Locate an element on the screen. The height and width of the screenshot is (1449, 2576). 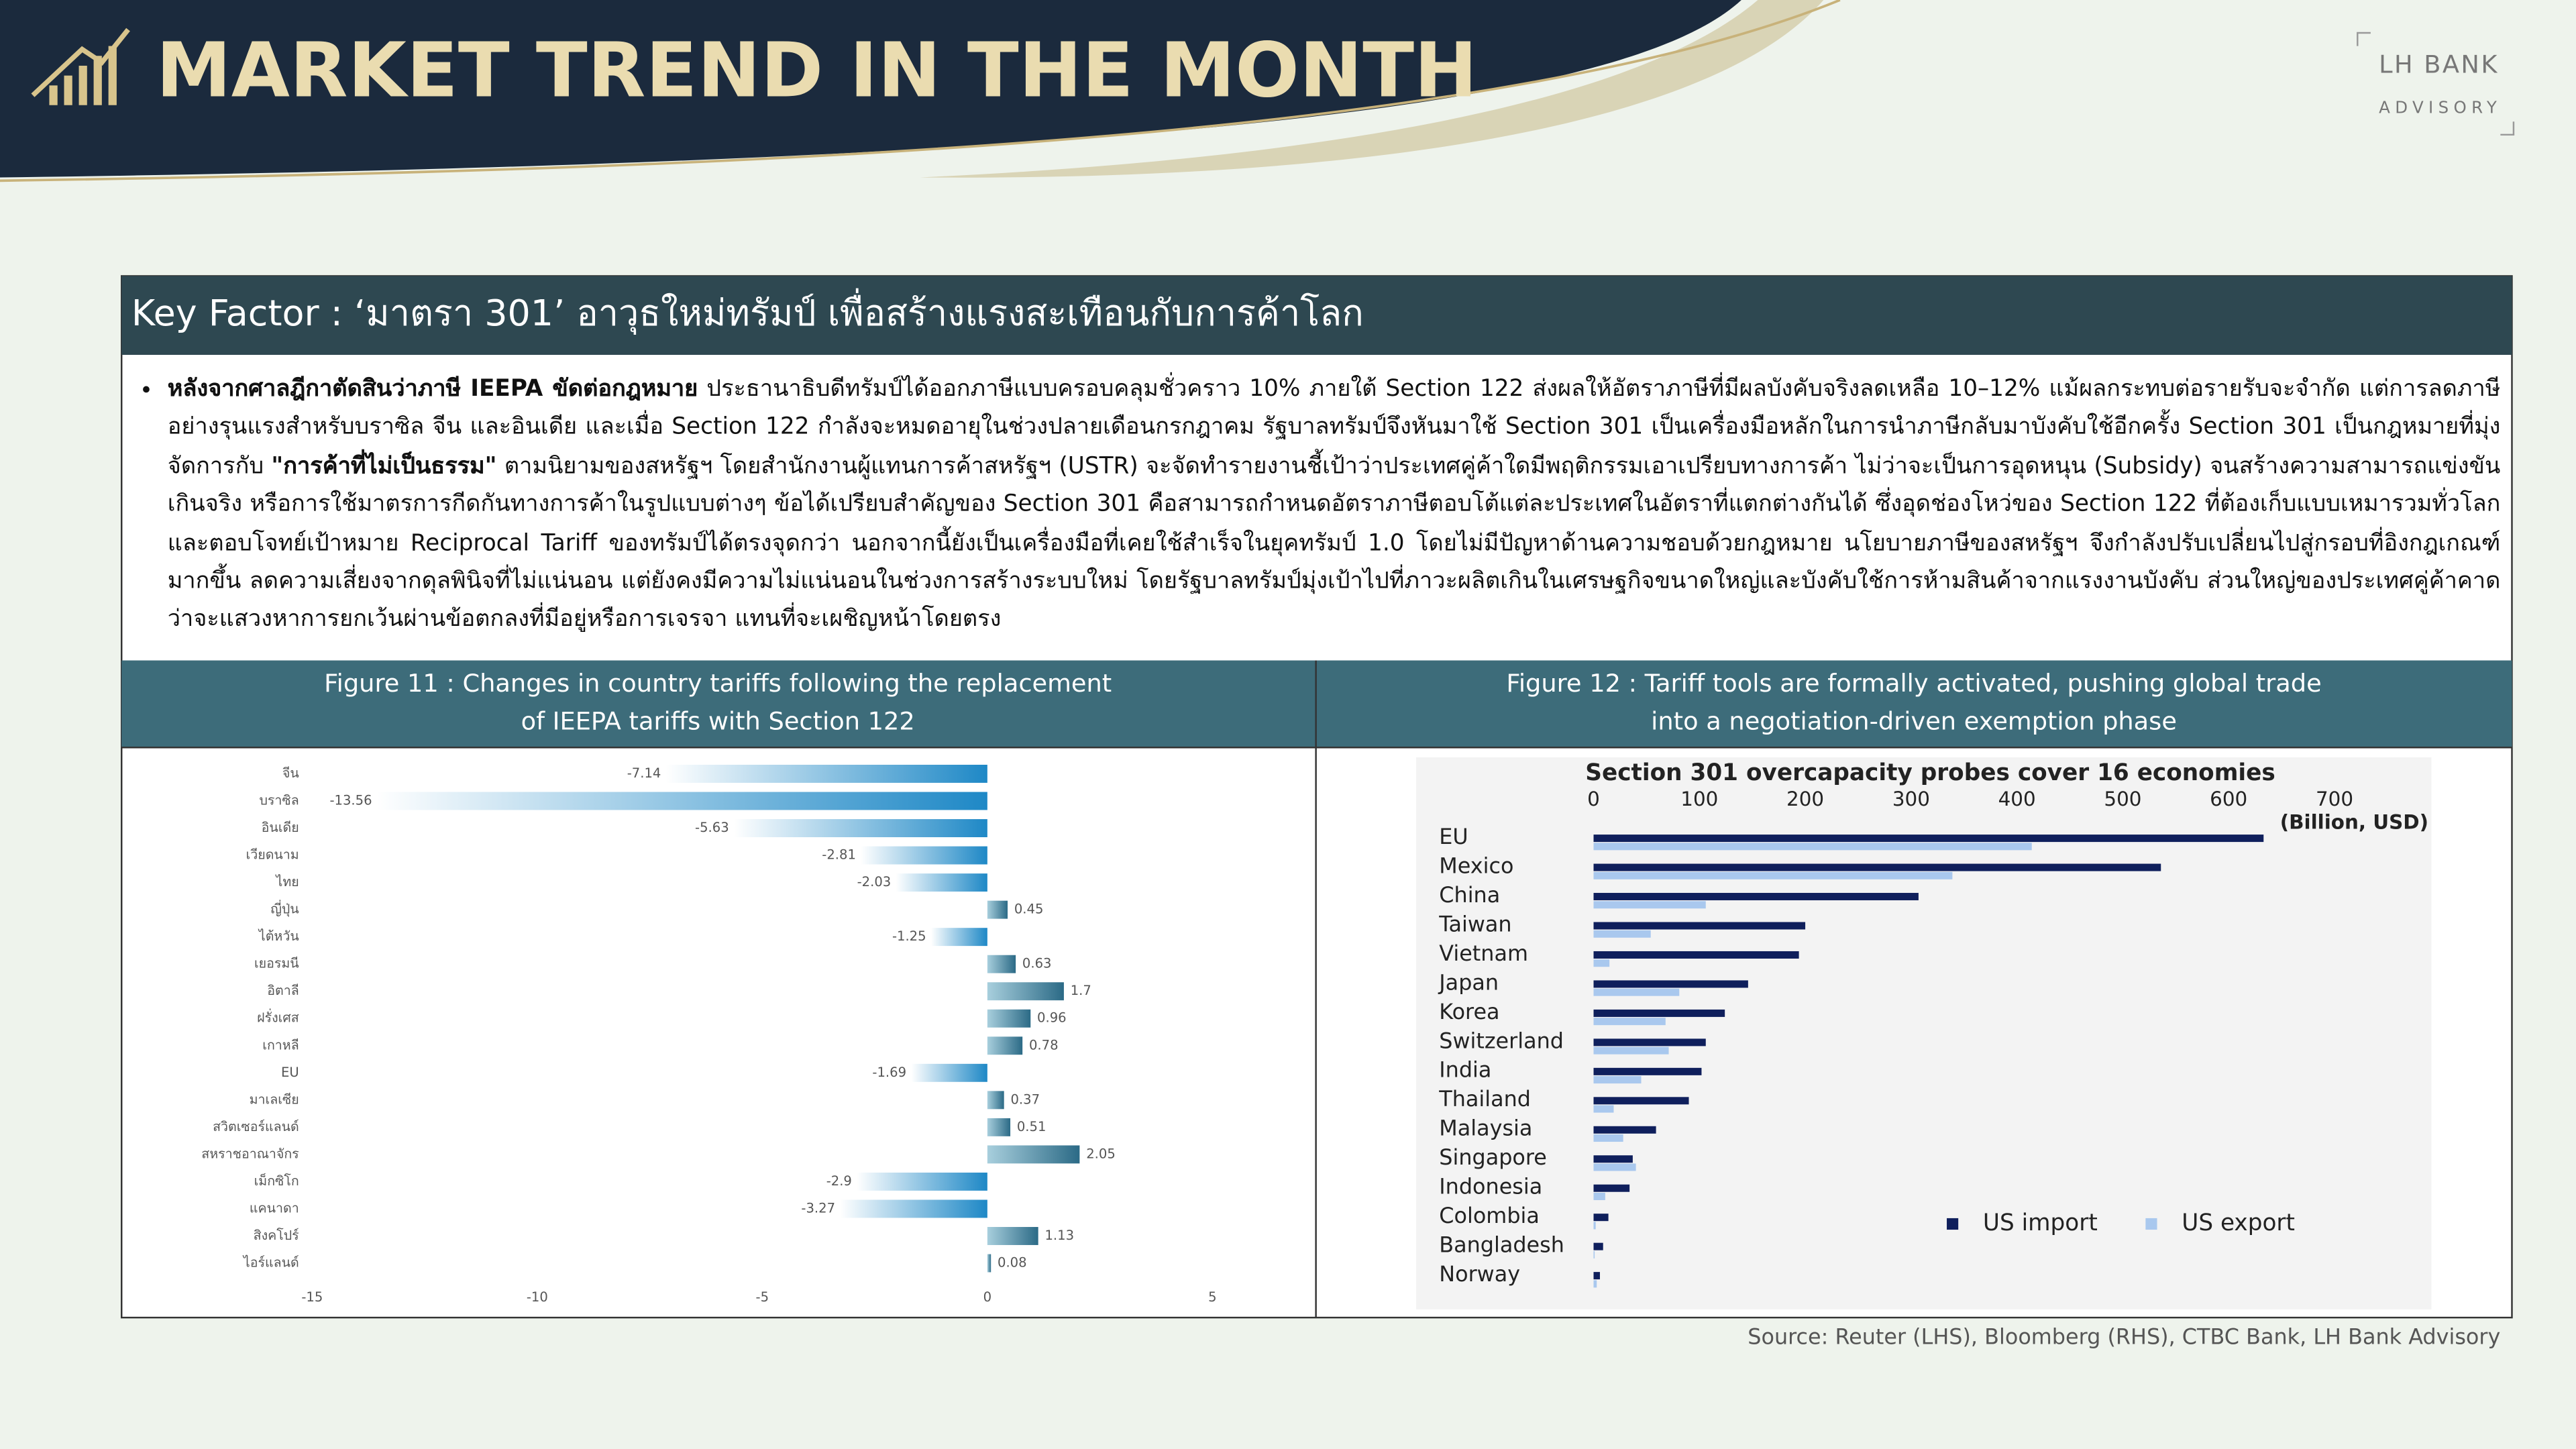
category-label: Mexico is located at coordinates (1476, 865).